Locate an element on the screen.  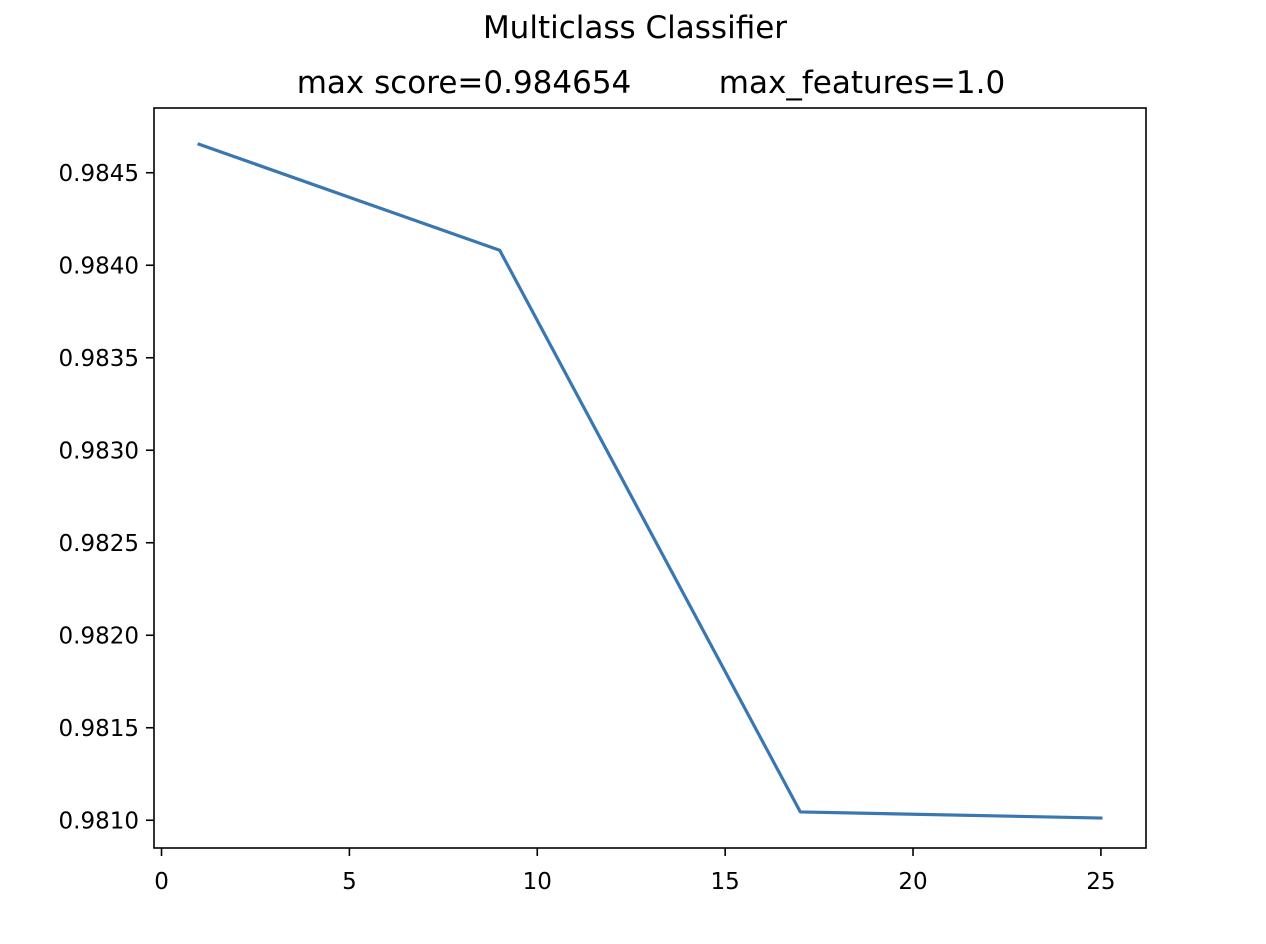
y-tick-label: 0.9835 is located at coordinates (99, 359).